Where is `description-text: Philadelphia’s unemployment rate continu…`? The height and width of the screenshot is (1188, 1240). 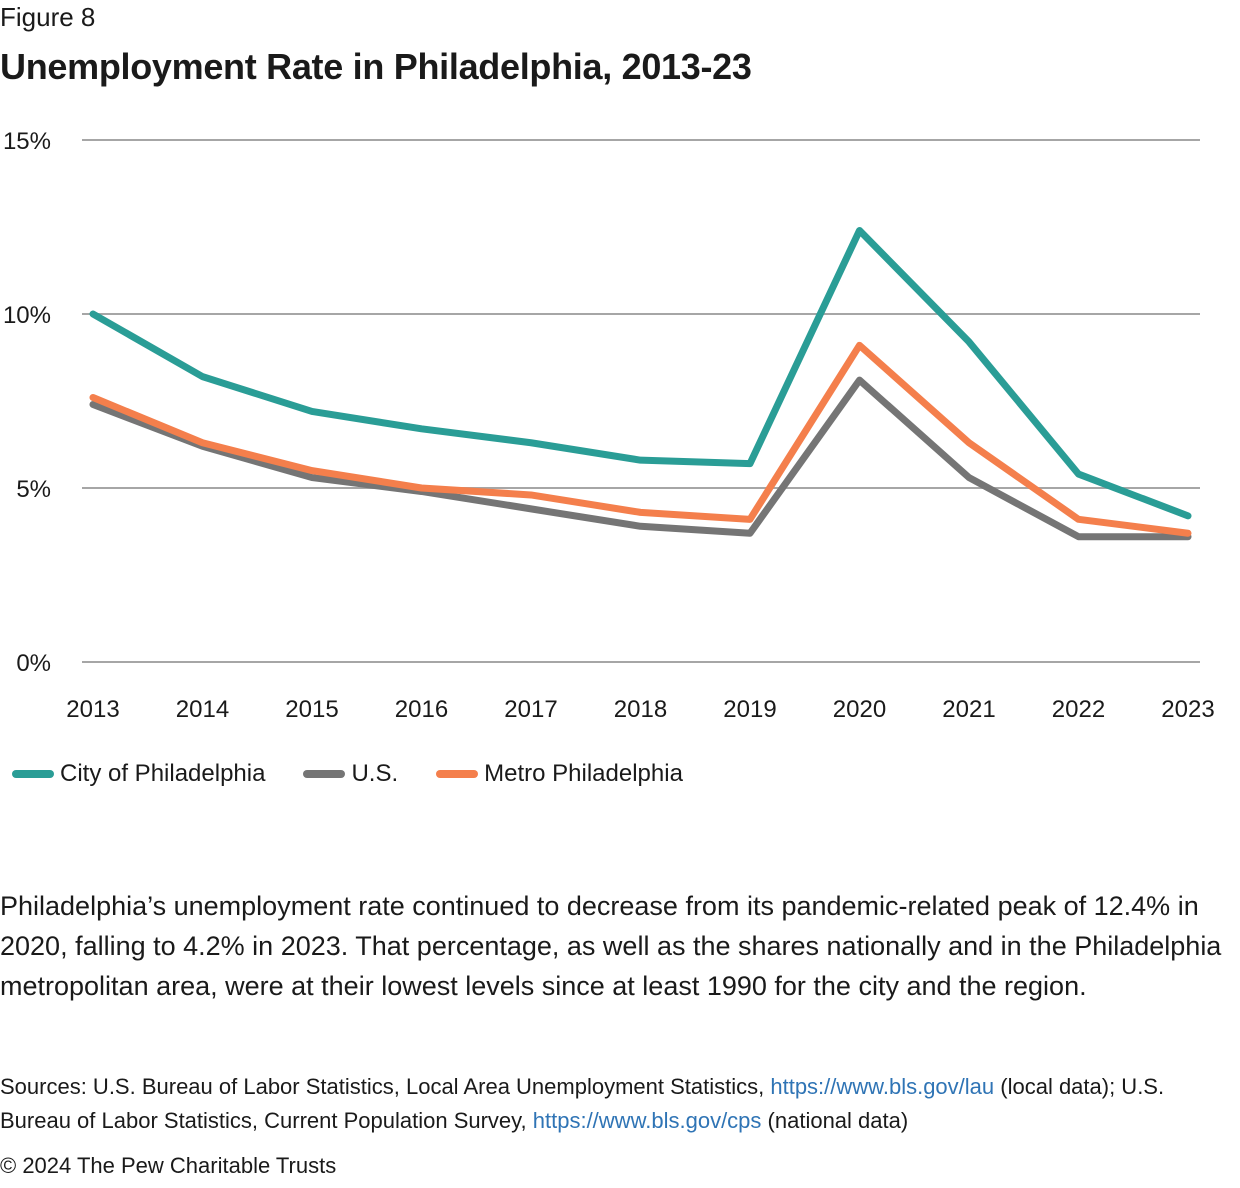
description-text: Philadelphia’s unemployment rate continu… is located at coordinates (611, 946).